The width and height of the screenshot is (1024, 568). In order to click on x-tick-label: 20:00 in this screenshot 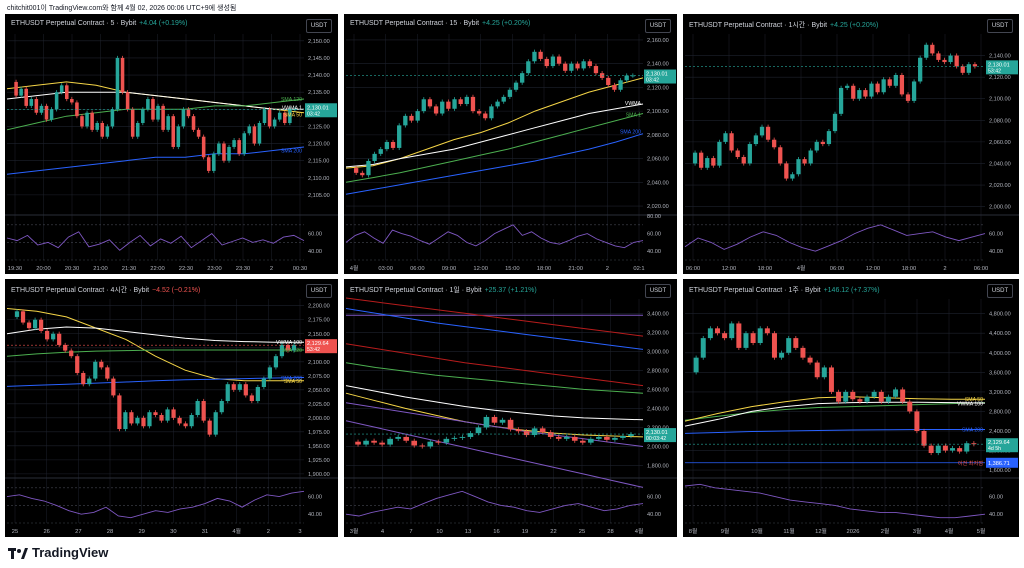, I will do `click(43, 269)`.